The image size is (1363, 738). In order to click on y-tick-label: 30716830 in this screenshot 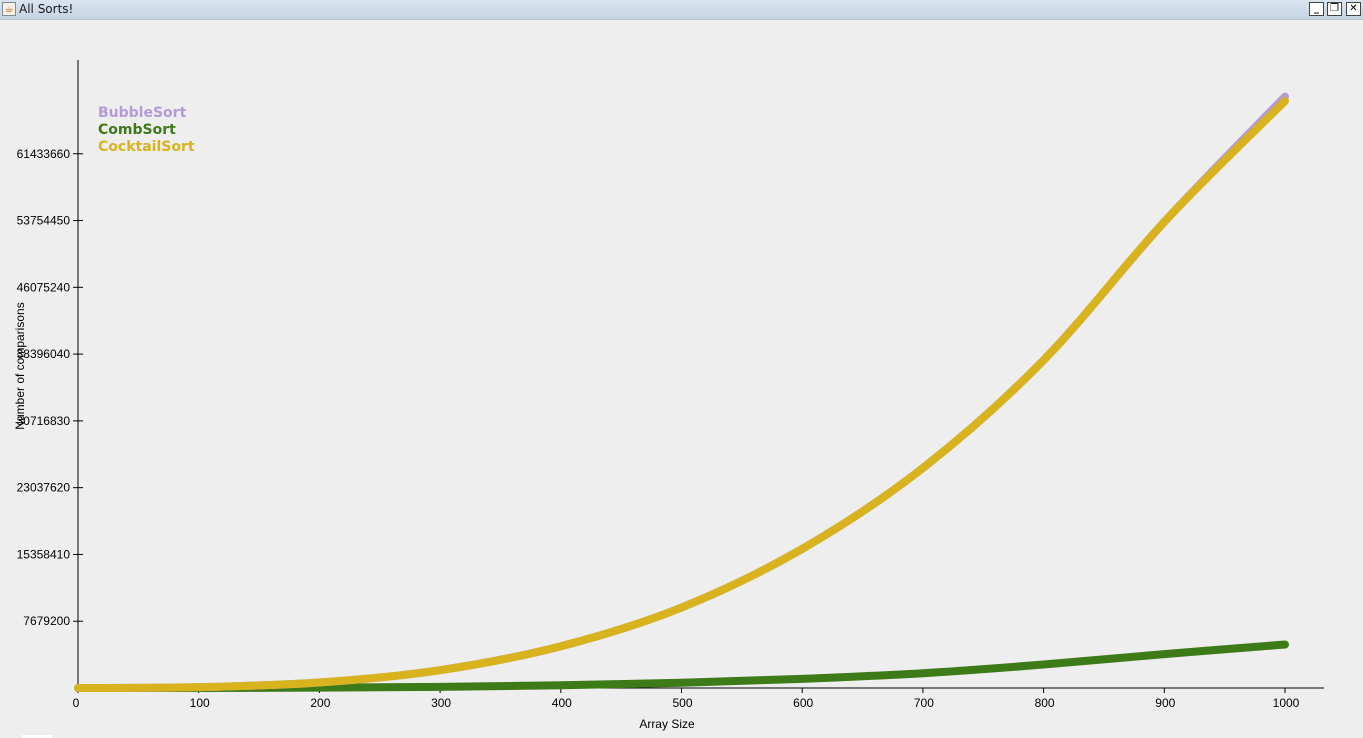, I will do `click(44, 421)`.